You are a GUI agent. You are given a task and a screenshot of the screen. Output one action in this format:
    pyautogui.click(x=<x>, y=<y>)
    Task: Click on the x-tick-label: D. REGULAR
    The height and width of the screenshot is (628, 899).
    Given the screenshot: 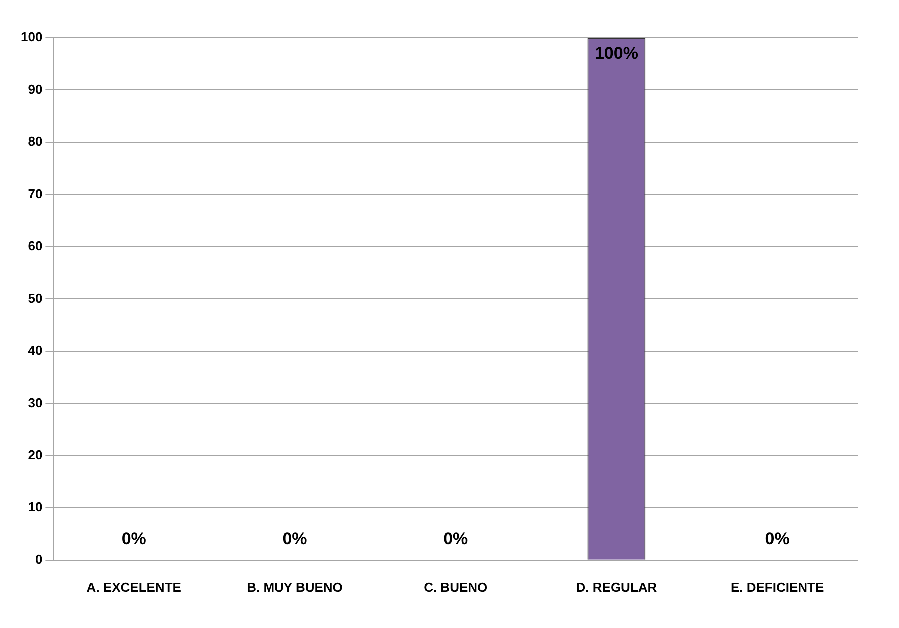 What is the action you would take?
    pyautogui.click(x=617, y=587)
    